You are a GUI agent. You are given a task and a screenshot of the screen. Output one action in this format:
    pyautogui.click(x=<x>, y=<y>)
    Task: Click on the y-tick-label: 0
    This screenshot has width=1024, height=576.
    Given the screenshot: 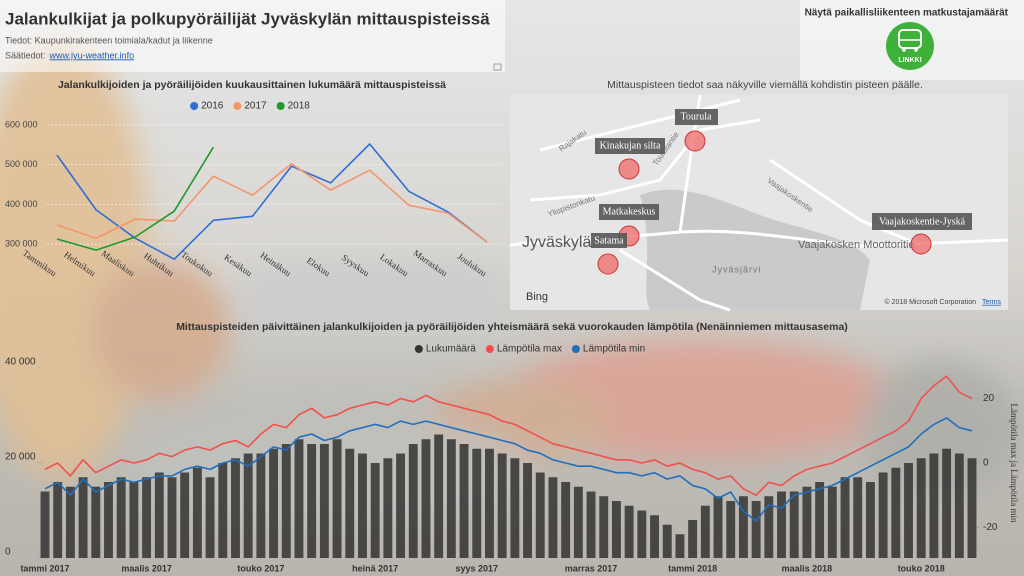 What is the action you would take?
    pyautogui.click(x=8, y=552)
    